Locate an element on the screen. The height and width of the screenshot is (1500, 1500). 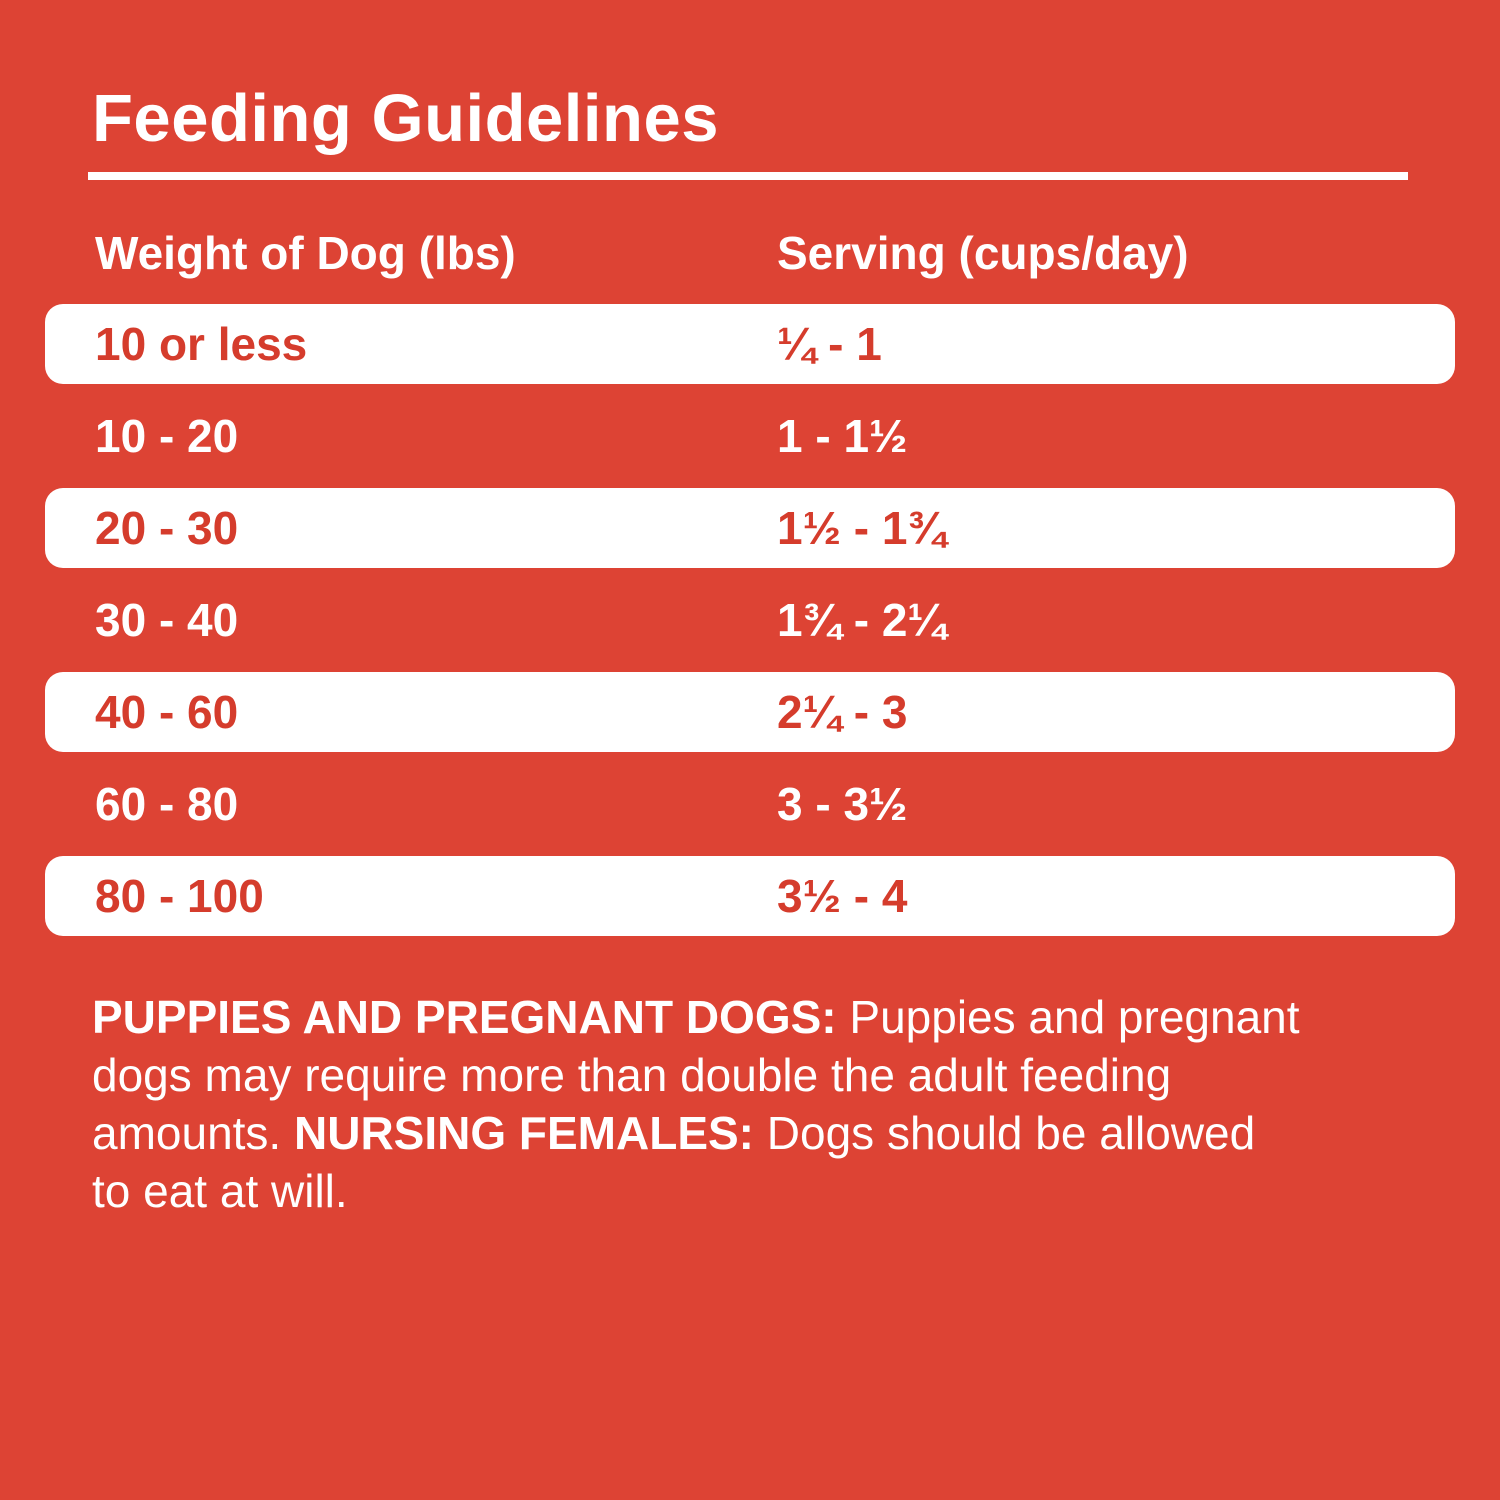
weight-cell: 10 - 20 is located at coordinates (167, 436).